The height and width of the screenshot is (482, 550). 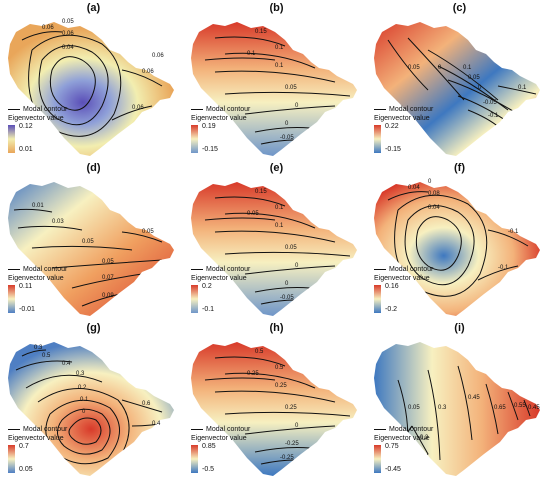 What do you see at coordinates (391, 309) in the screenshot?
I see `colorbar-min-label: -0.2` at bounding box center [391, 309].